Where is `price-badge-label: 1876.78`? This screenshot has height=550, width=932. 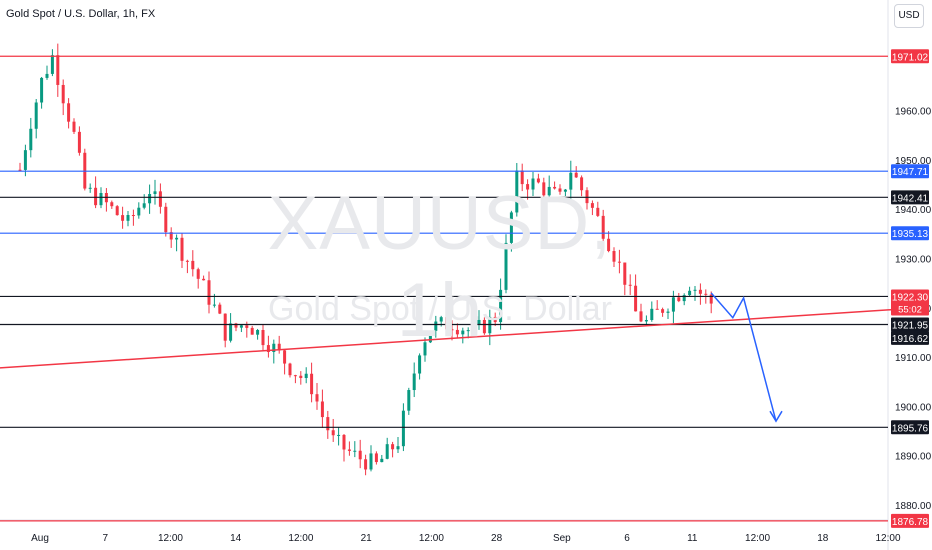 price-badge-label: 1876.78 is located at coordinates (910, 522).